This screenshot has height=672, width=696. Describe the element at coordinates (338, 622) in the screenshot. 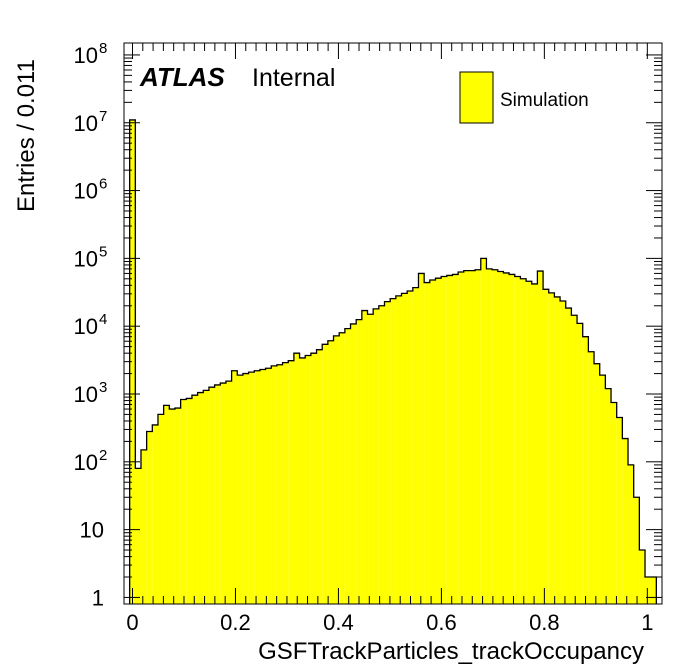

I see `x-tick-label: 0.4` at that location.